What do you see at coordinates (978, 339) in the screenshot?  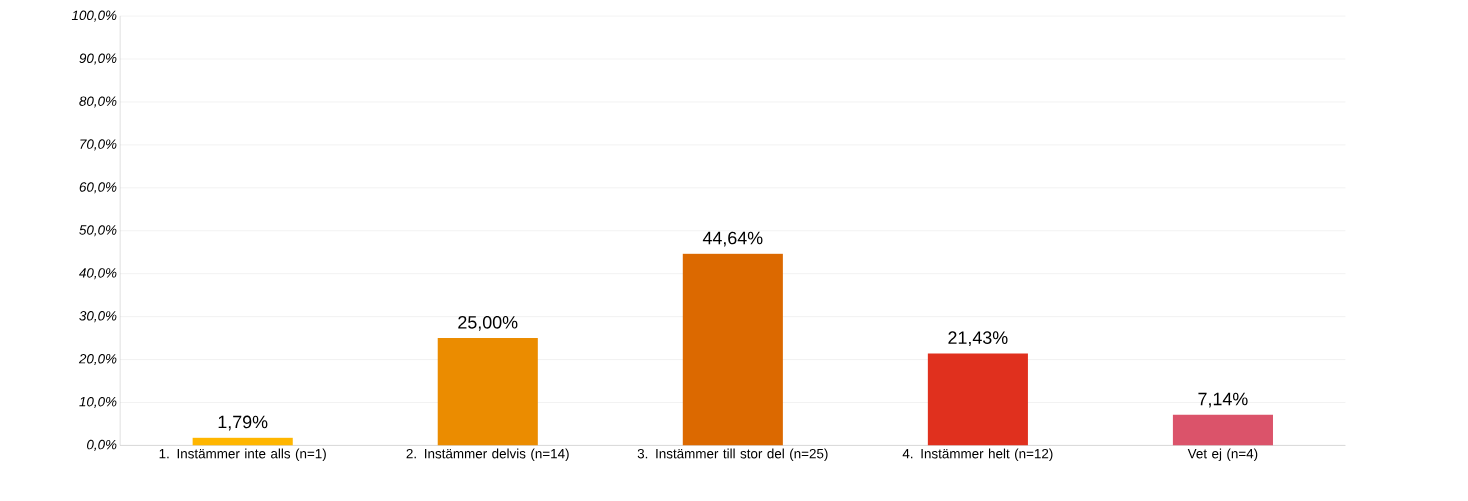 I see `data-label: 21,43%` at bounding box center [978, 339].